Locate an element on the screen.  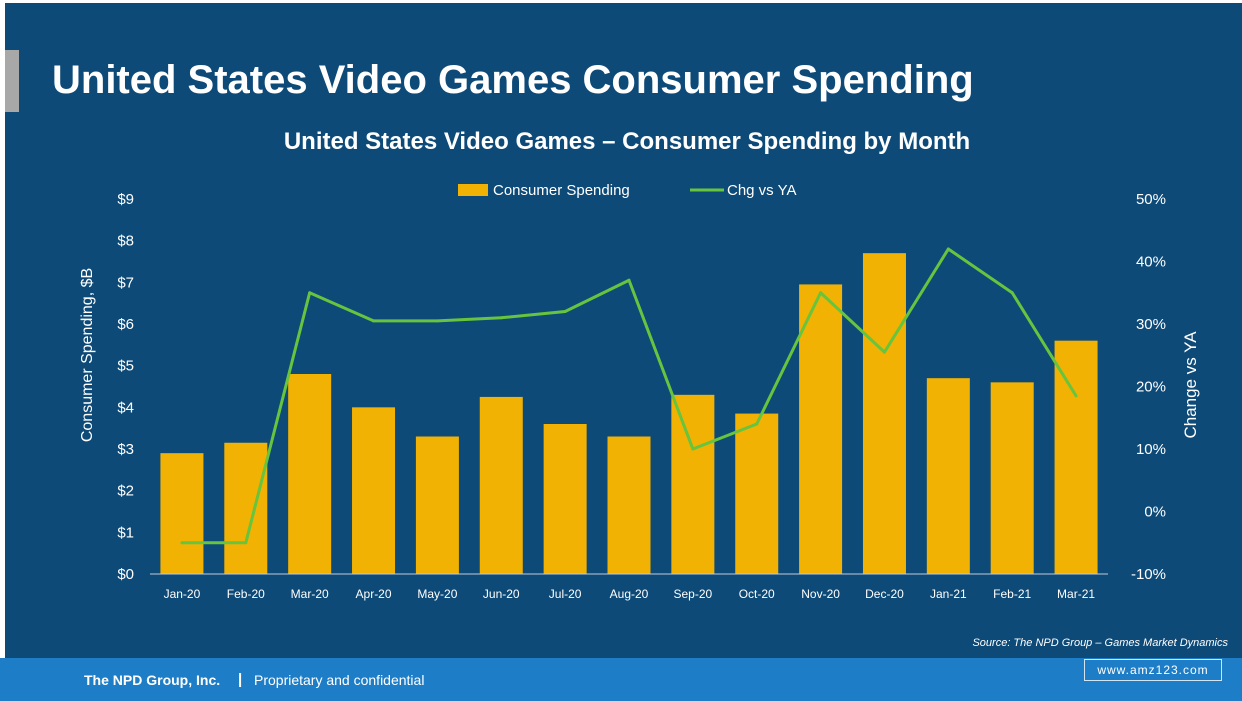
x-tick-mar-21: Mar-21 is located at coordinates (1076, 594).